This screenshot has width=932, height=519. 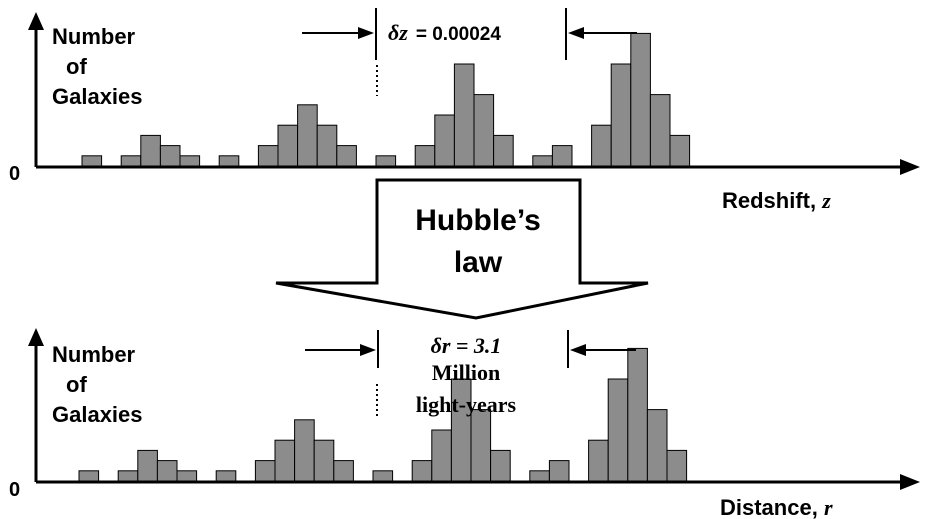 What do you see at coordinates (14, 174) in the screenshot?
I see `top-origin-label: 0` at bounding box center [14, 174].